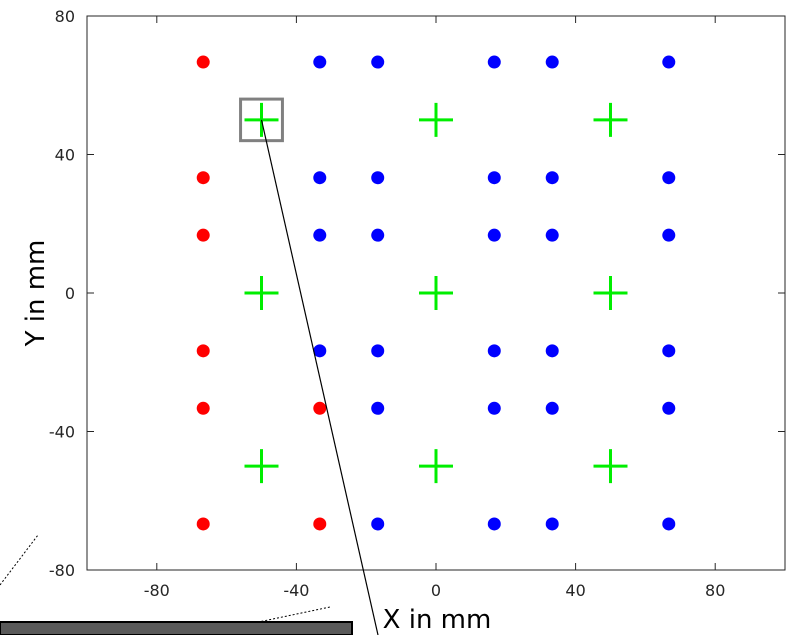  What do you see at coordinates (36, 294) in the screenshot?
I see `y-axis-label: Y in mm` at bounding box center [36, 294].